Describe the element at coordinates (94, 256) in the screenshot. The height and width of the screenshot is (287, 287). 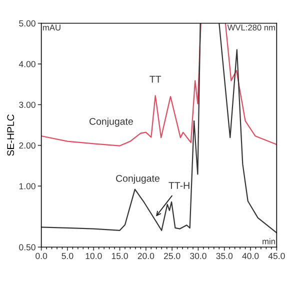
I see `x-tick-label: 10.0` at that location.